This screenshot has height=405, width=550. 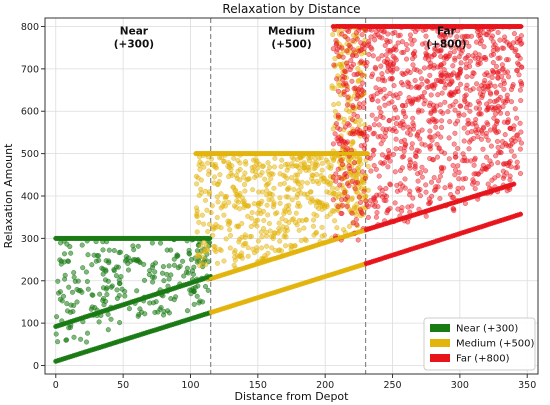 I want to click on x-tick-label: 0, so click(x=56, y=385).